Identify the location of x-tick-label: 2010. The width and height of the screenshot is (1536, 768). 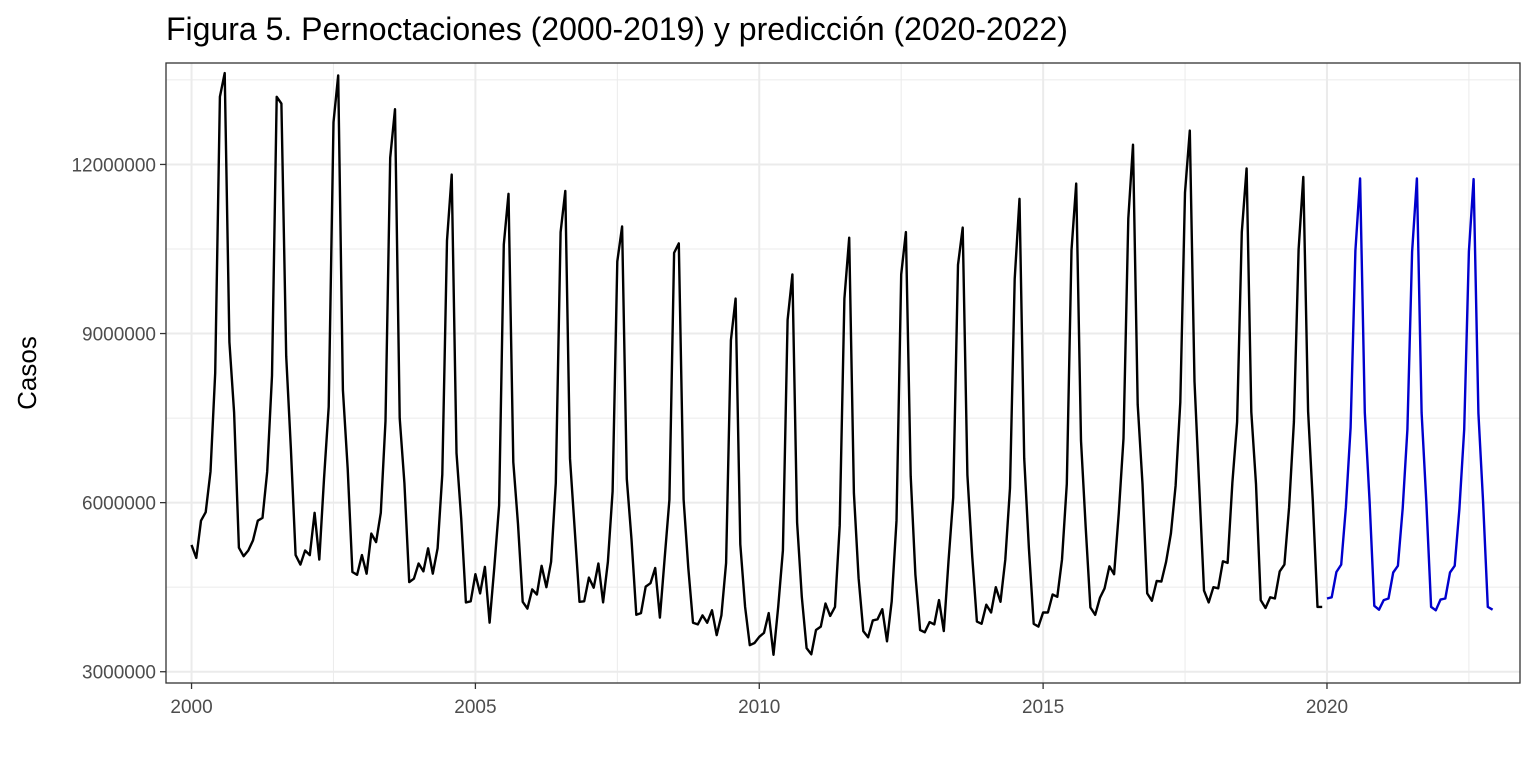
(759, 707).